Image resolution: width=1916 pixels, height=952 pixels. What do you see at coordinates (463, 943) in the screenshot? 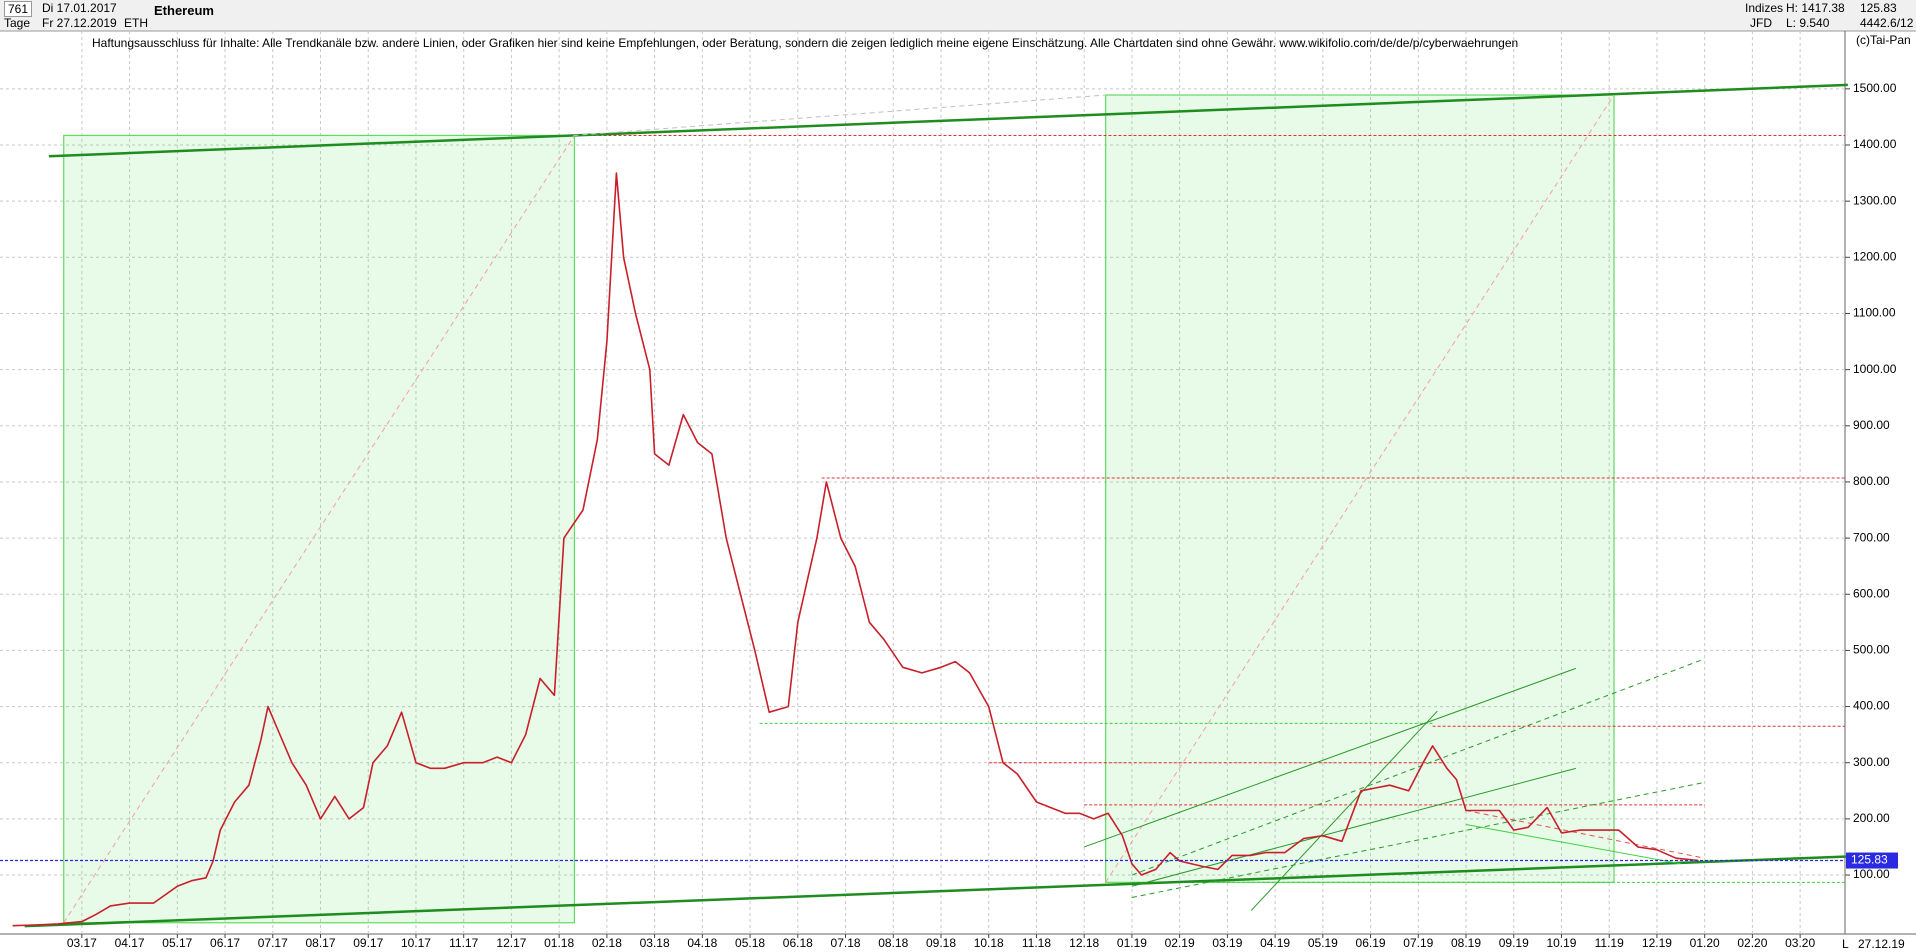
I see `x-tick-label: 11.17` at bounding box center [463, 943].